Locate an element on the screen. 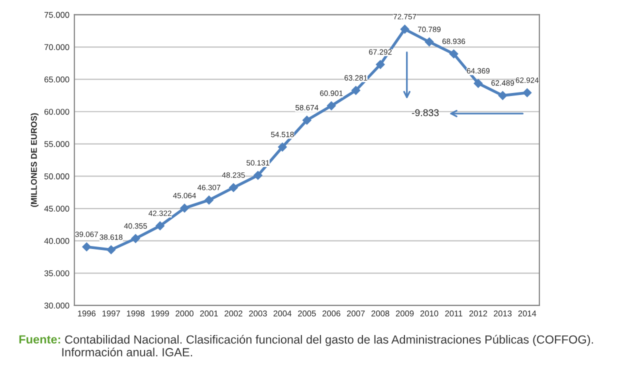  y-tick-label: 45.000 is located at coordinates (57, 209).